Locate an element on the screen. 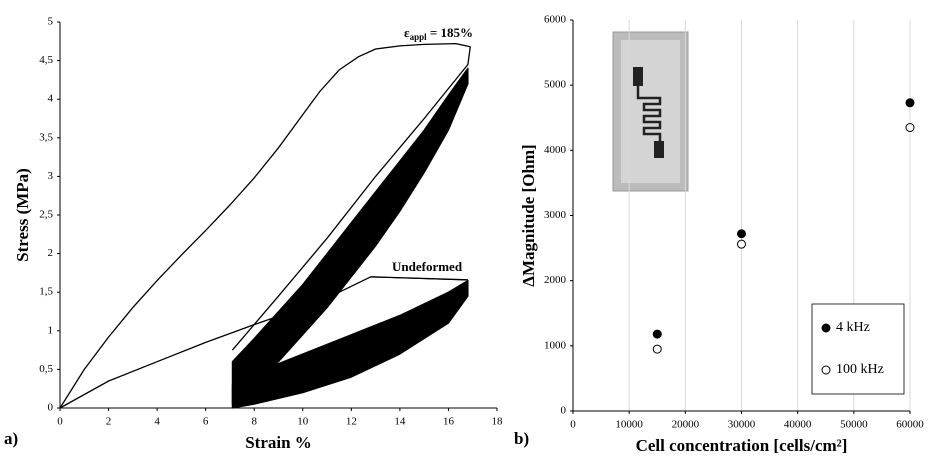 This screenshot has width=928, height=464. y-tick-label: 0,5 is located at coordinates (46, 369).